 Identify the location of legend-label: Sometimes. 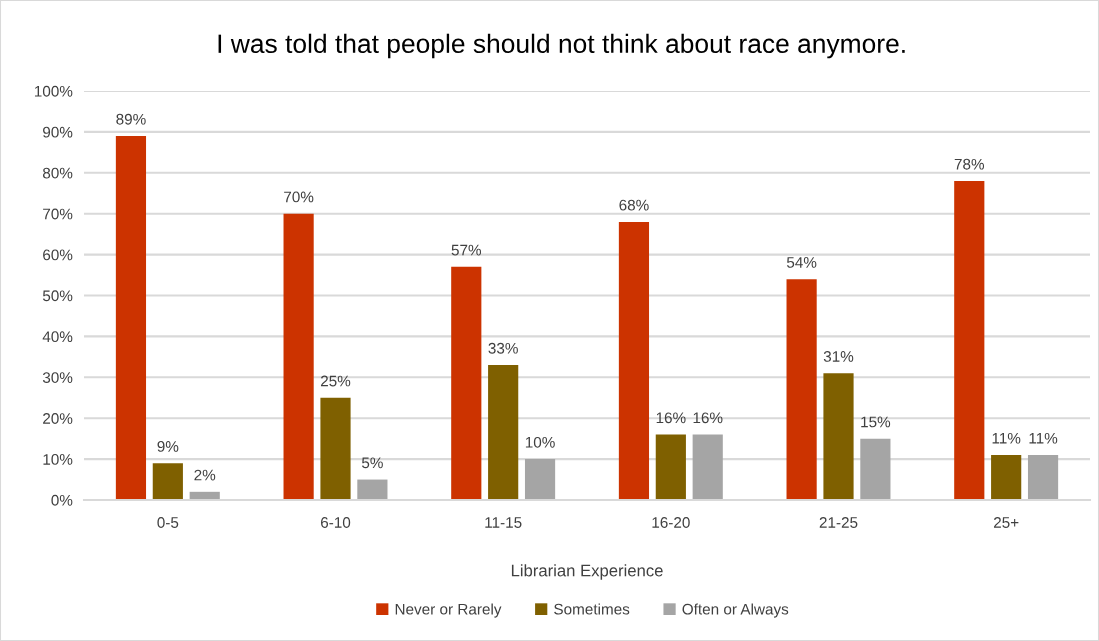
(592, 609).